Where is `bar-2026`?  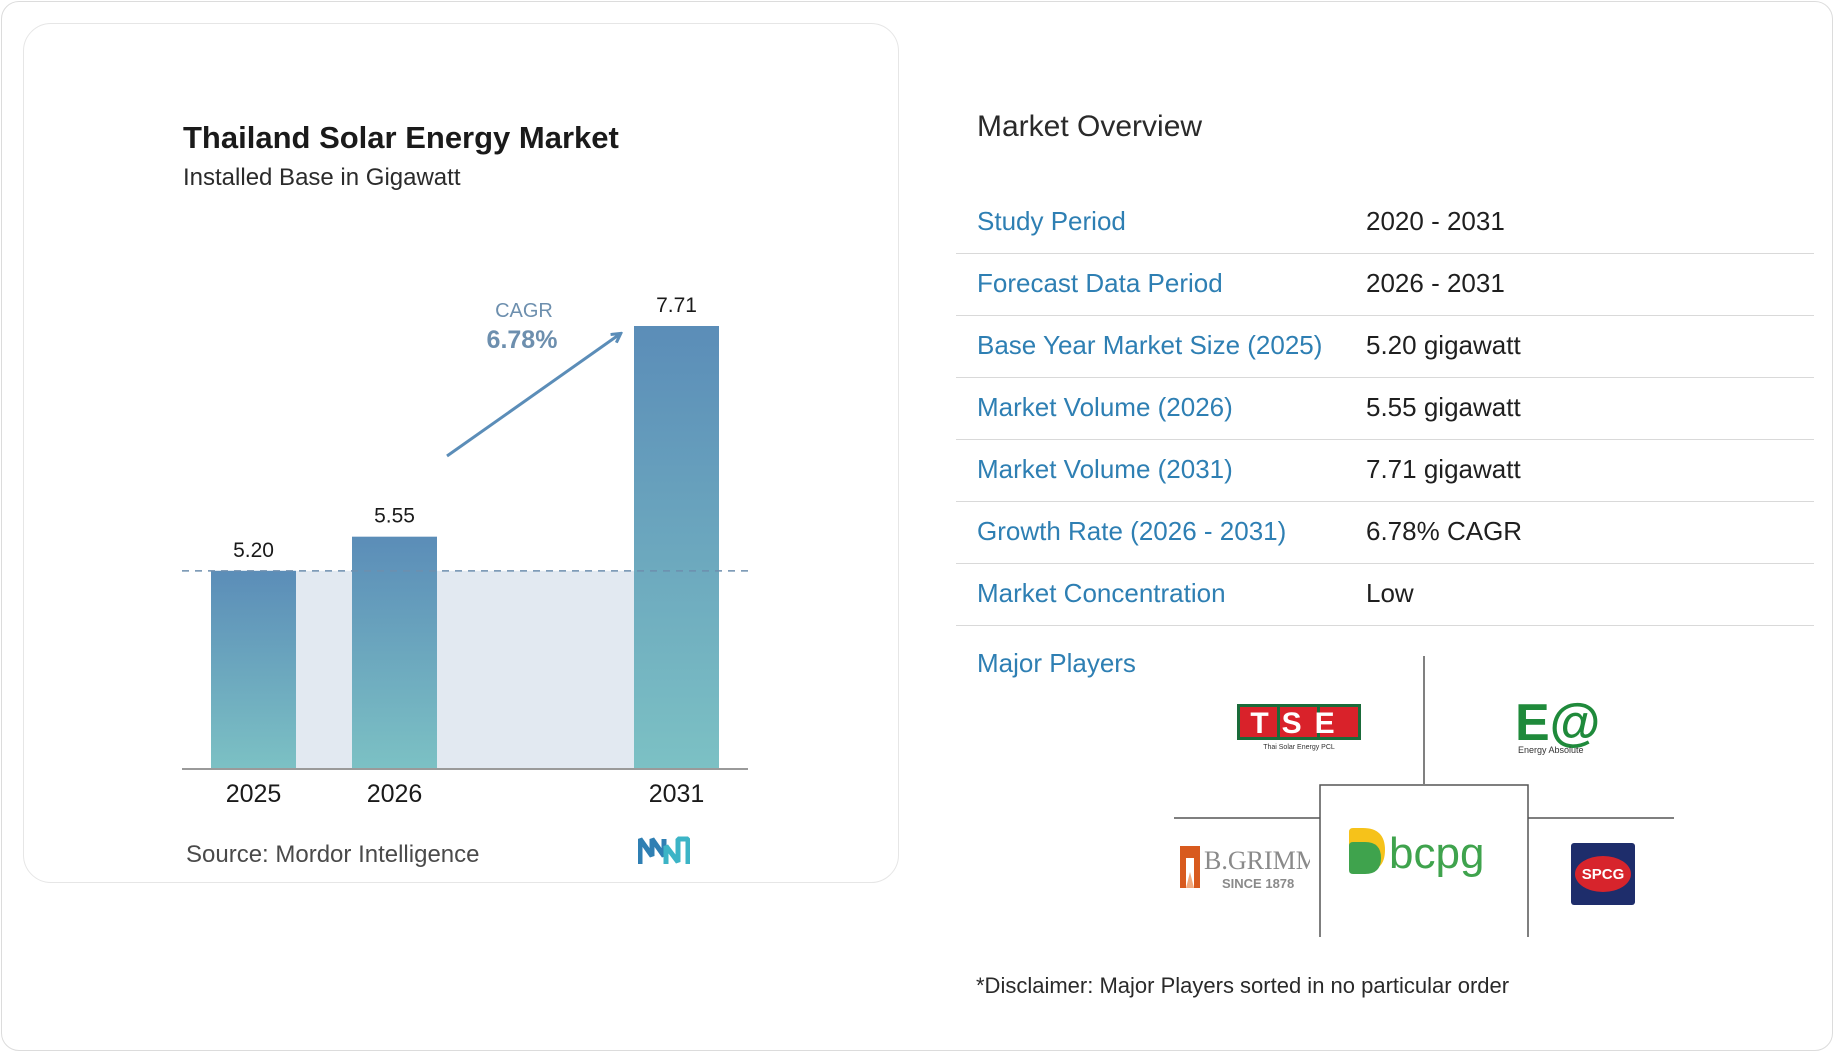
bar-2026 is located at coordinates (394, 652).